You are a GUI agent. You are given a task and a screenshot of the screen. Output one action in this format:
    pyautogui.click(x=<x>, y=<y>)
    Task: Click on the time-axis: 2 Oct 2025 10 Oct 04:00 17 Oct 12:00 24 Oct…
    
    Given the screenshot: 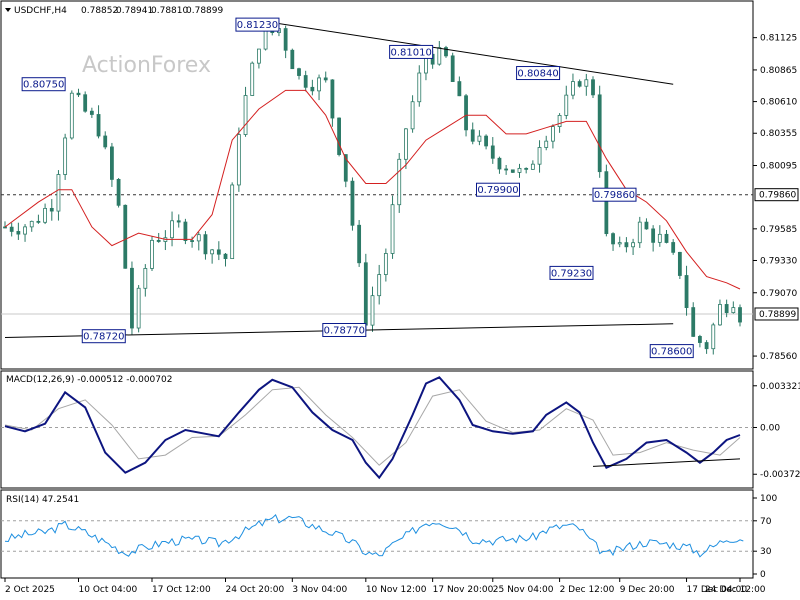 What is the action you would take?
    pyautogui.click(x=385, y=586)
    